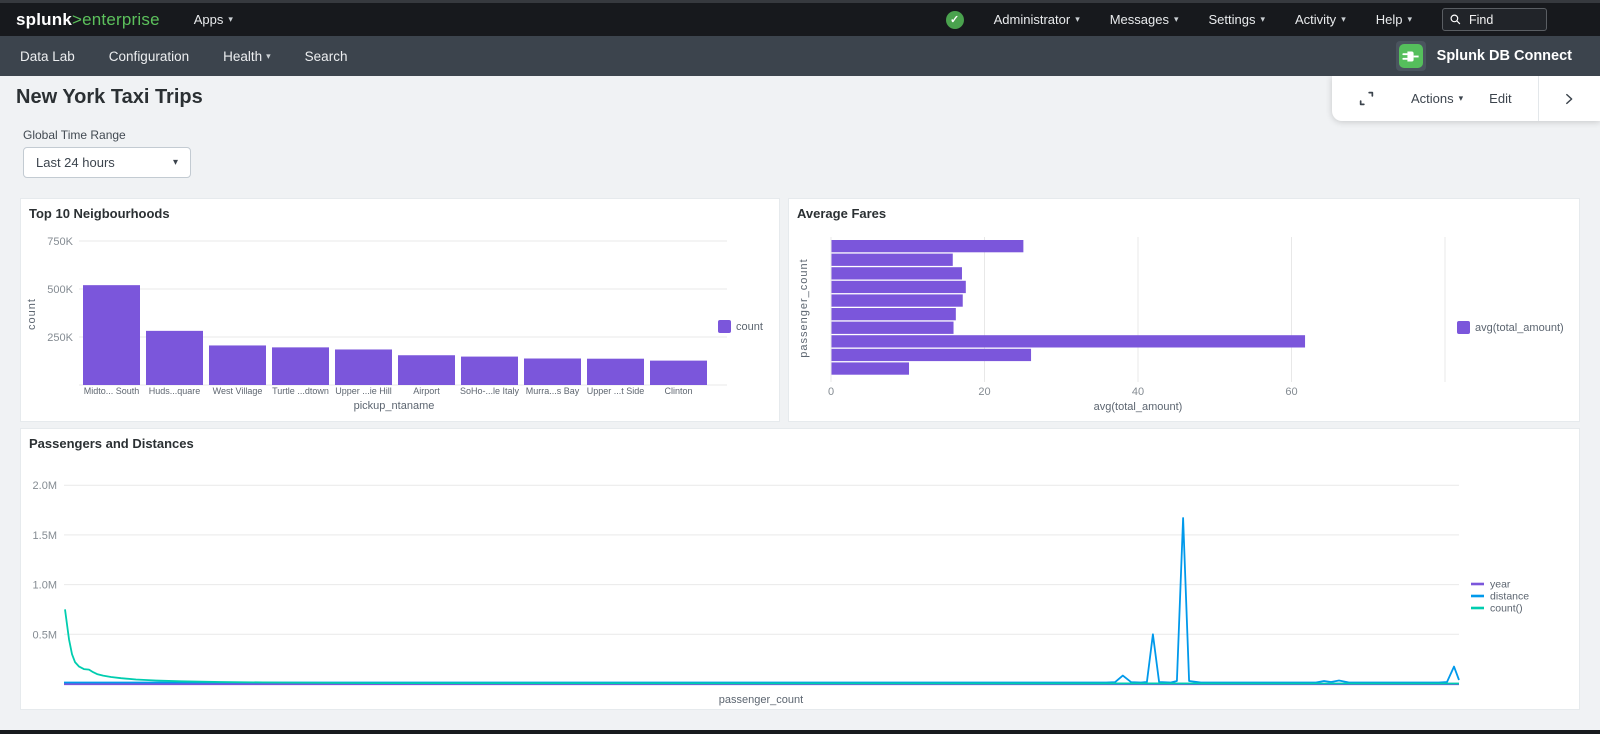  Describe the element at coordinates (44, 19) in the screenshot. I see `splunk-logo-text: splunk` at that location.